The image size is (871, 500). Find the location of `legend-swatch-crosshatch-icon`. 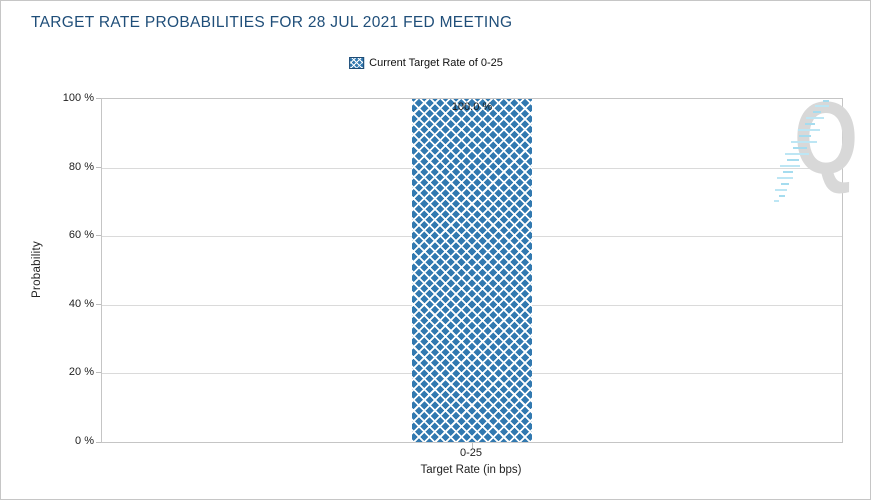

legend-swatch-crosshatch-icon is located at coordinates (357, 63).